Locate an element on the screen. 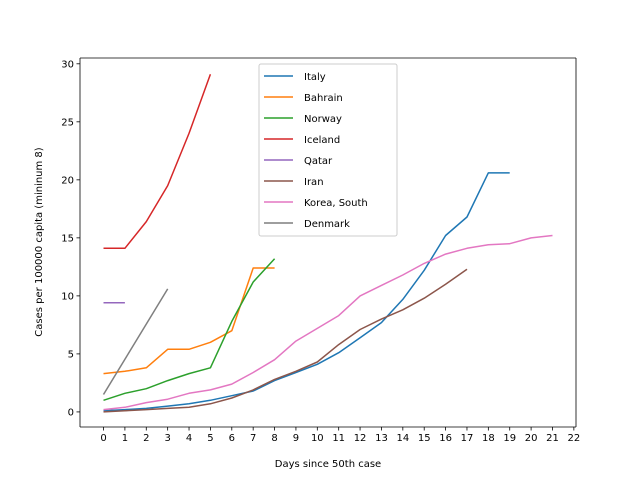  x-tick-label: 10 is located at coordinates (317, 438).